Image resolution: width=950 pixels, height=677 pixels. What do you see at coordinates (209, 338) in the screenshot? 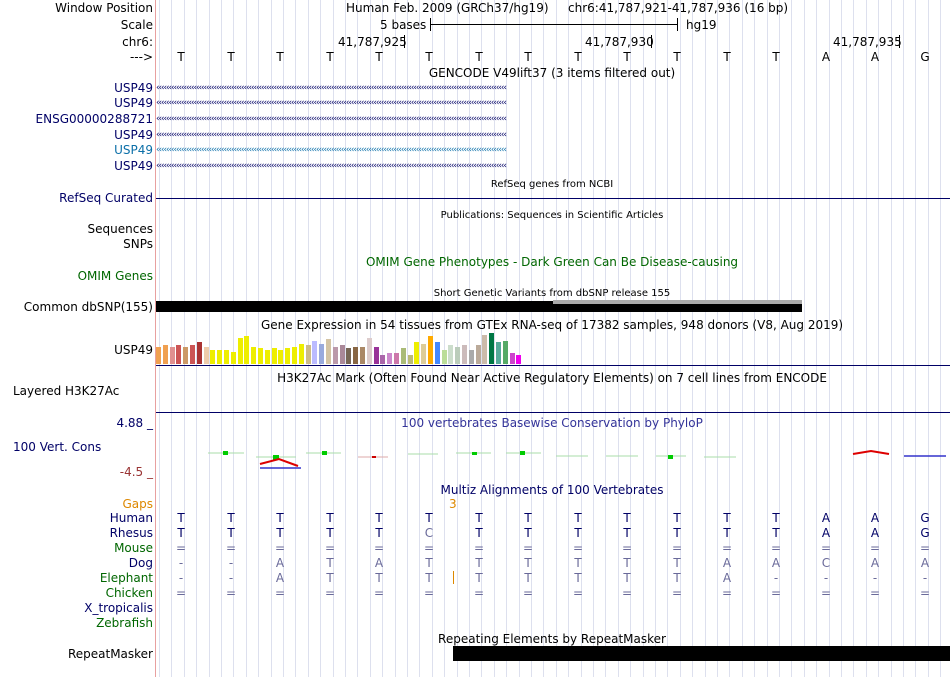
I see `grid-line` at bounding box center [209, 338].